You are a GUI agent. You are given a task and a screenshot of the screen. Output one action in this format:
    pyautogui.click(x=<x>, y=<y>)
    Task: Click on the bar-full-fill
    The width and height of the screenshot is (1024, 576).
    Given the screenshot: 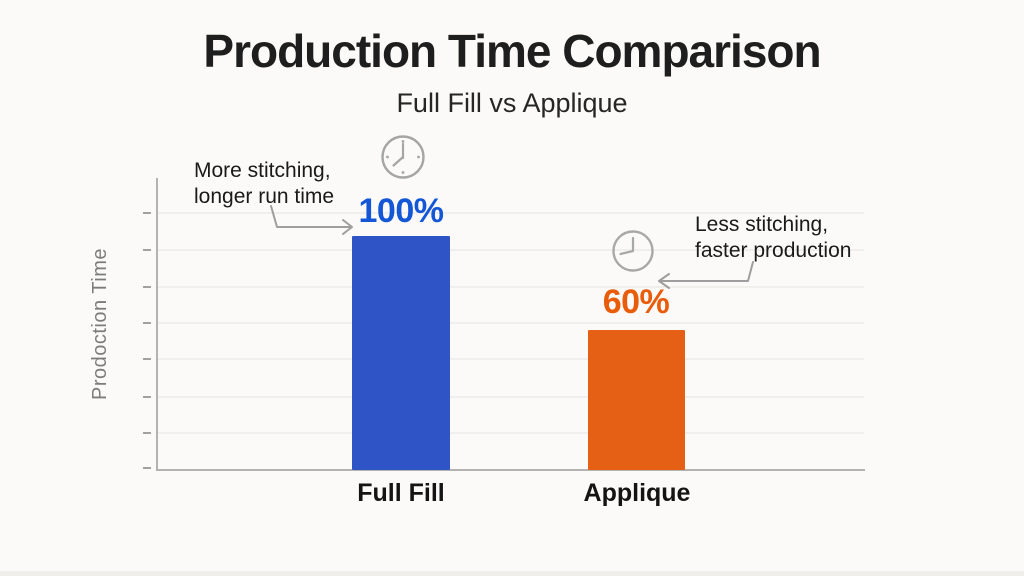 What is the action you would take?
    pyautogui.click(x=401, y=353)
    